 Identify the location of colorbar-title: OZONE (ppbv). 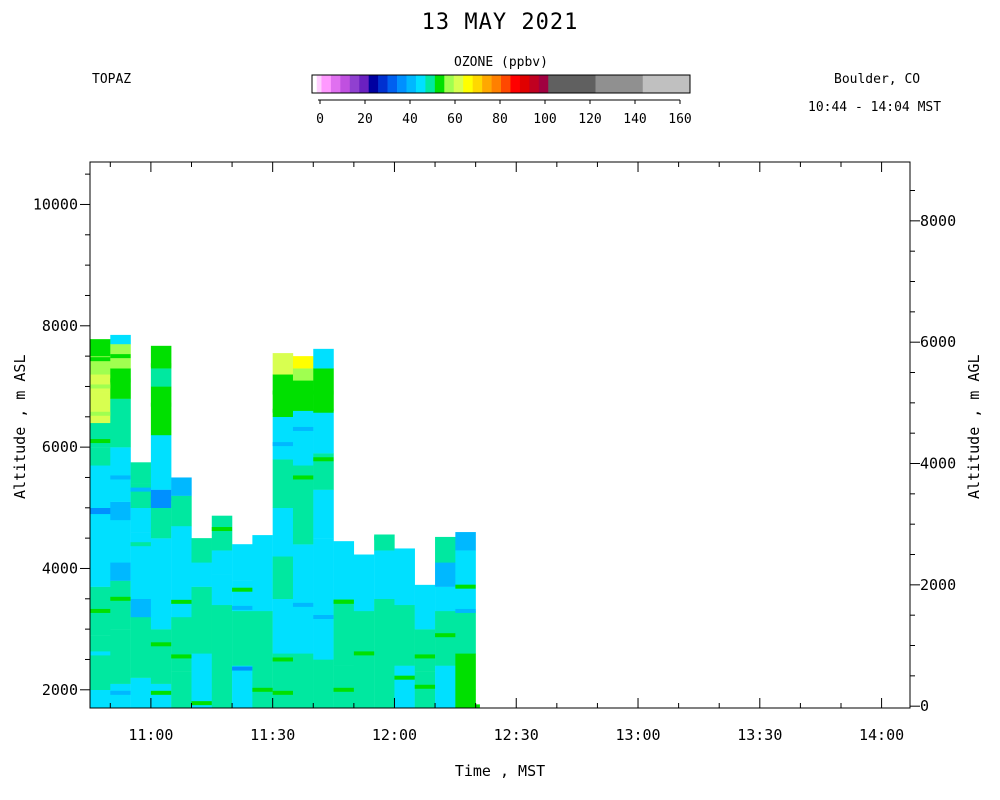
(501, 62).